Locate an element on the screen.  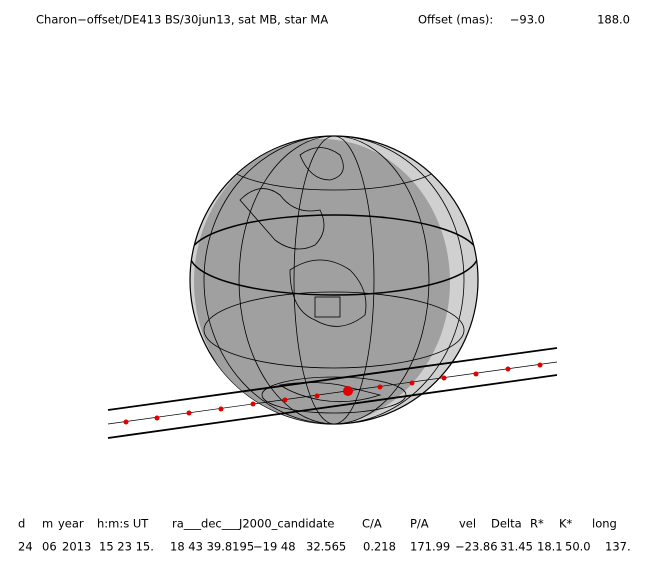
table-cell: 06 is located at coordinates (49, 547).